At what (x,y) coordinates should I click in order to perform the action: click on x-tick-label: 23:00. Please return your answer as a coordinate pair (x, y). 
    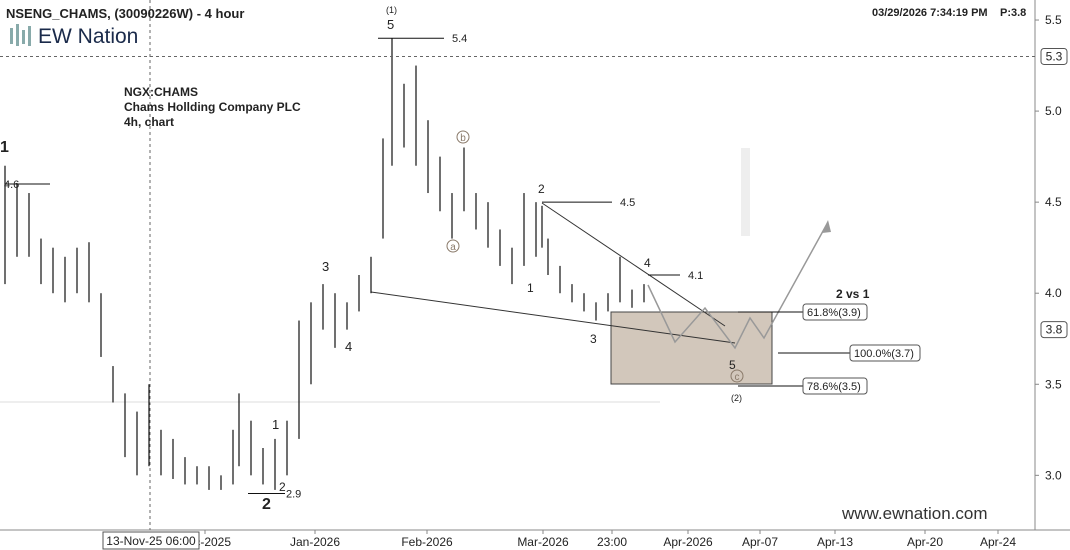
    Looking at the image, I should click on (612, 542).